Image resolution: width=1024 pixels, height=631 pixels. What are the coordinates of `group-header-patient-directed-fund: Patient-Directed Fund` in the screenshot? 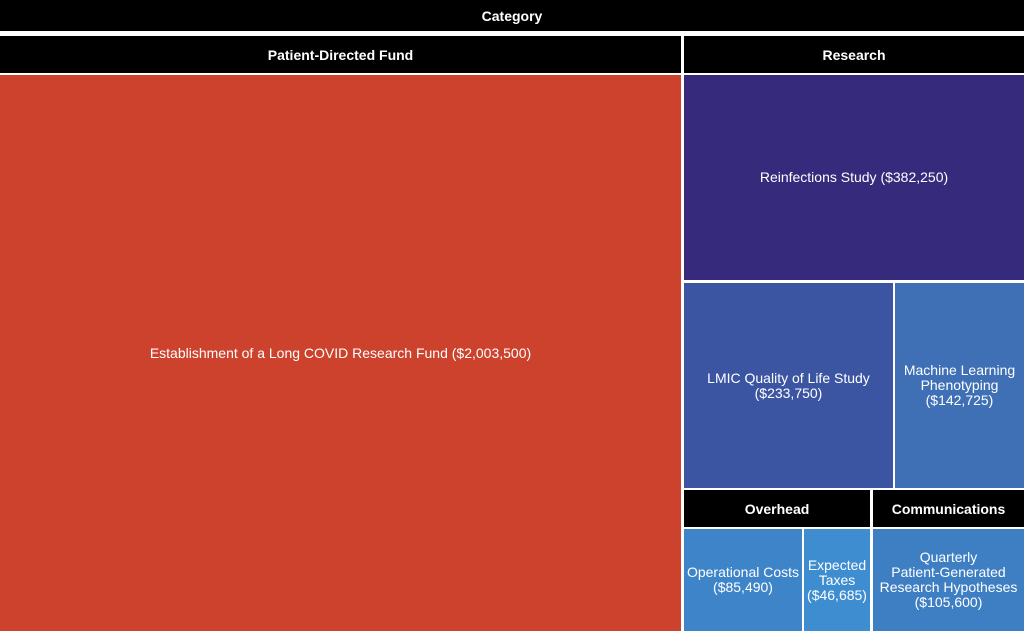 It's located at (340, 54).